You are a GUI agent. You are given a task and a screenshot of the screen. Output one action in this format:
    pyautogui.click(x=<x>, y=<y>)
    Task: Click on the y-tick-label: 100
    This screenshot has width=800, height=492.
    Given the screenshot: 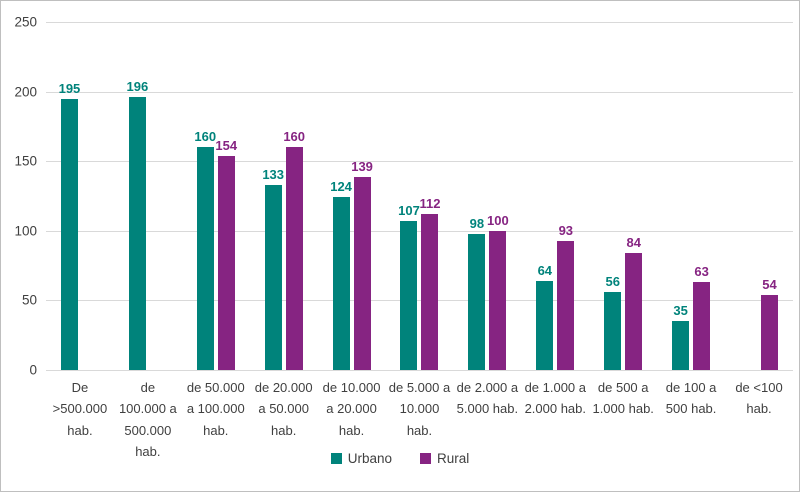 What is the action you would take?
    pyautogui.click(x=25, y=231)
    